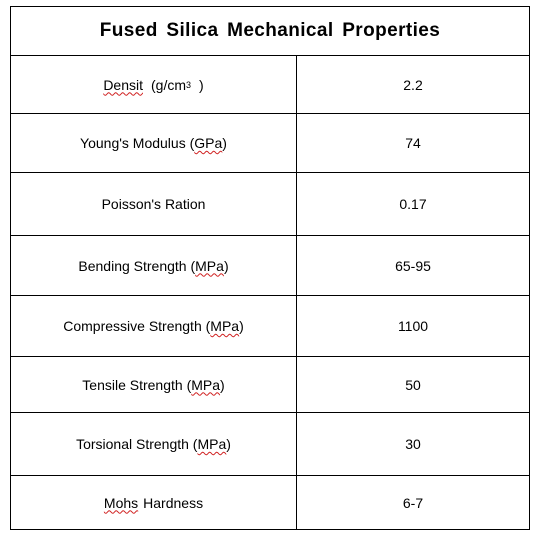 The image size is (537, 538). I want to click on table-row: Bending Strength (MPa) 65-95, so click(270, 266).